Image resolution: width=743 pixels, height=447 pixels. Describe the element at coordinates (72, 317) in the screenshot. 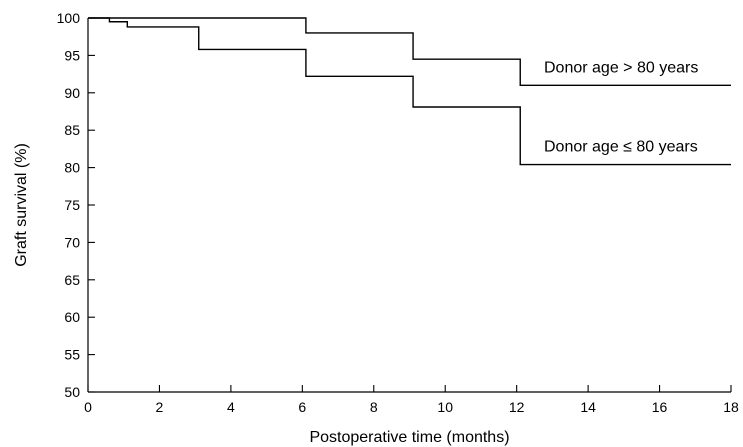

I see `y-tick-label: 60` at that location.